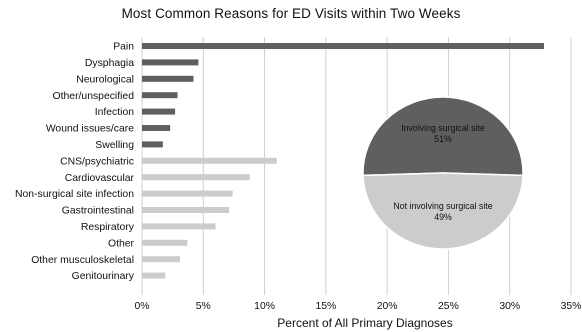 This screenshot has width=582, height=332. What do you see at coordinates (387, 306) in the screenshot?
I see `x-tick-label: 20%` at bounding box center [387, 306].